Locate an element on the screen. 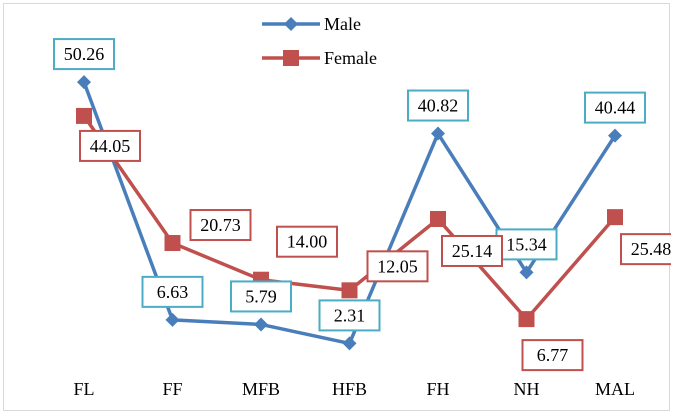 The height and width of the screenshot is (416, 675). data-label-female-hfb: 12.05 is located at coordinates (397, 266).